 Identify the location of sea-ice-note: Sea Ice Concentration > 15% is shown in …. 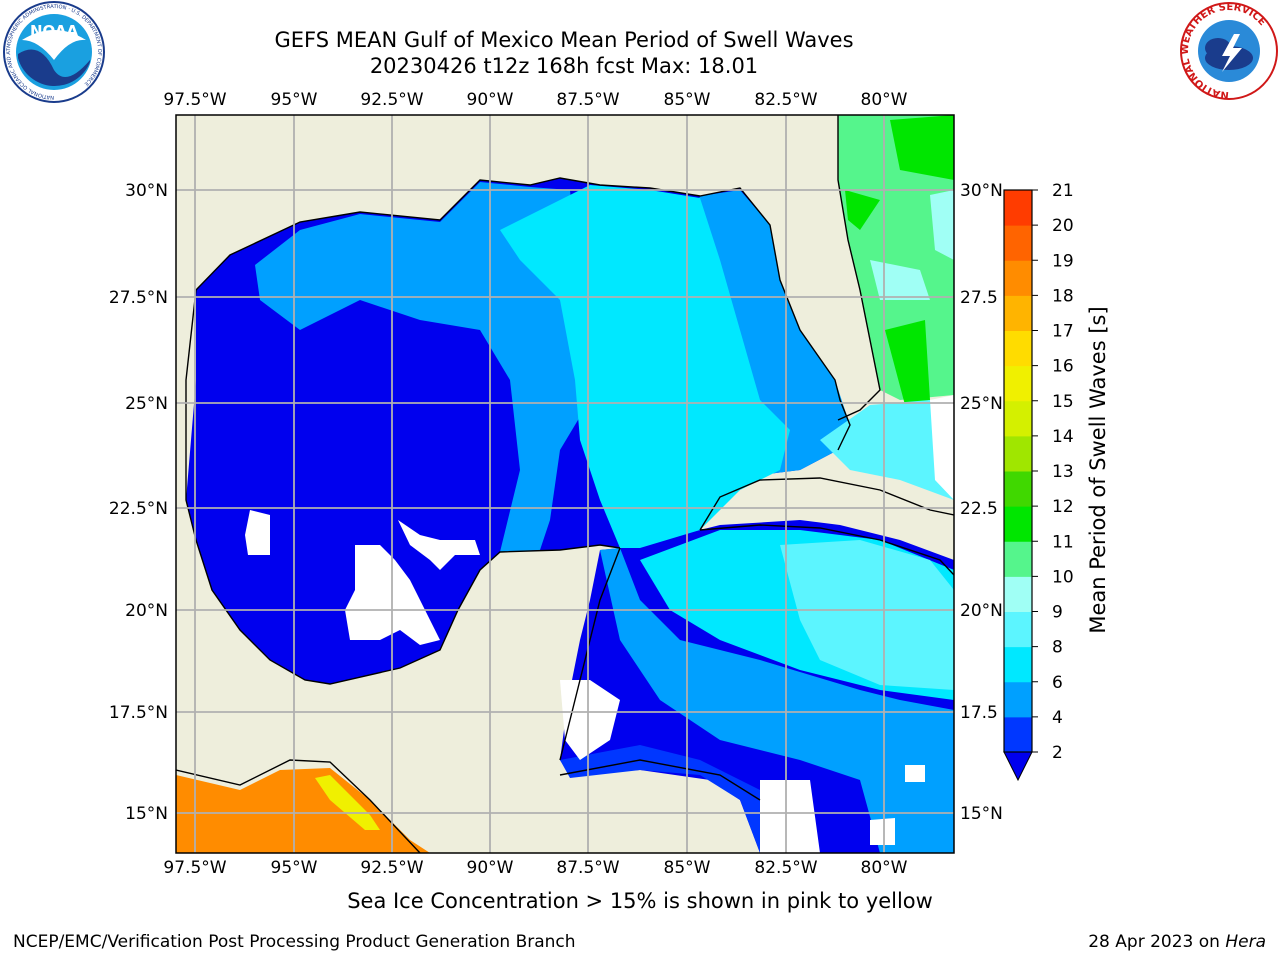
(640, 901).